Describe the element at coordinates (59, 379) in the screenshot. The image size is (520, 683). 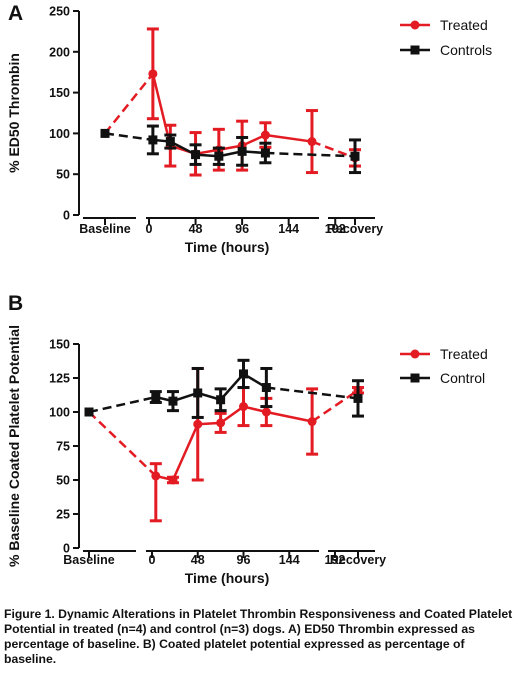
I see `y-tick-label: 125` at that location.